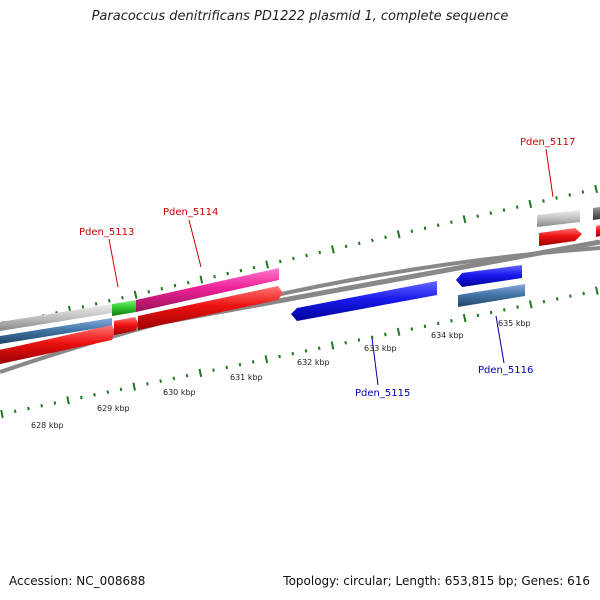  Describe the element at coordinates (447, 335) in the screenshot. I see `scale-label: 634 kbp` at that location.